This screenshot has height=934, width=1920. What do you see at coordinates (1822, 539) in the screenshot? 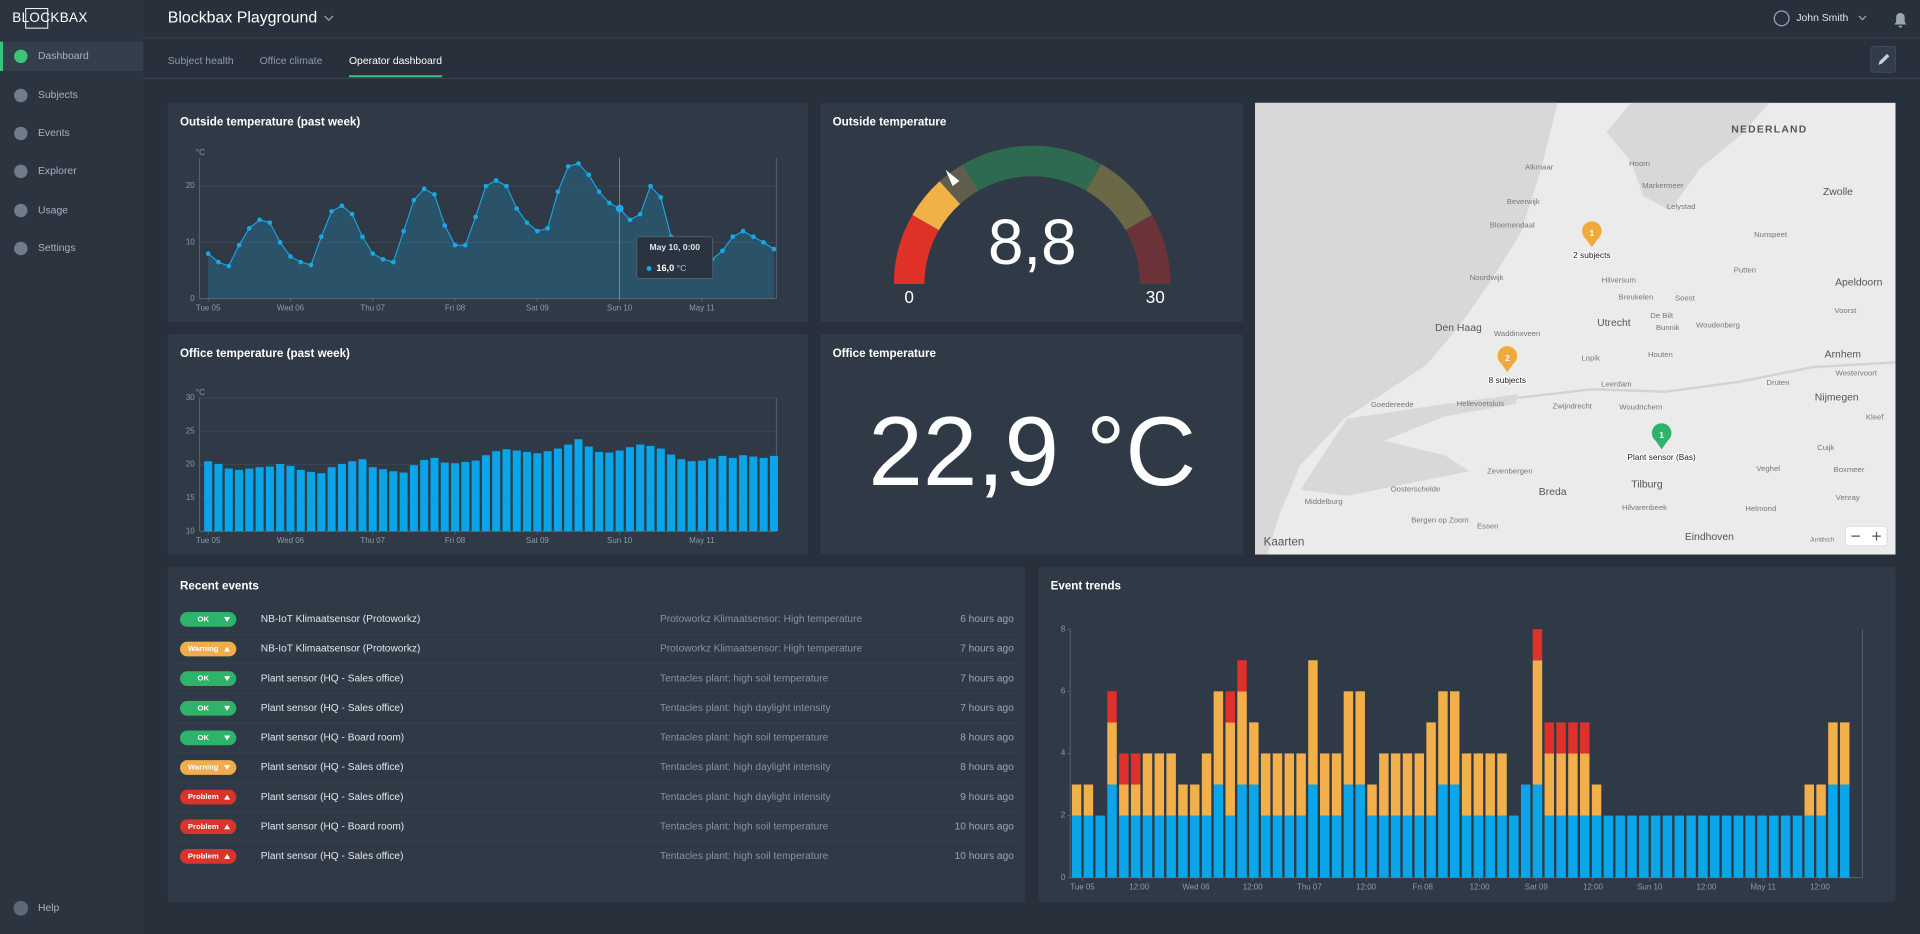
I see `map-legal: Juridisch` at bounding box center [1822, 539].